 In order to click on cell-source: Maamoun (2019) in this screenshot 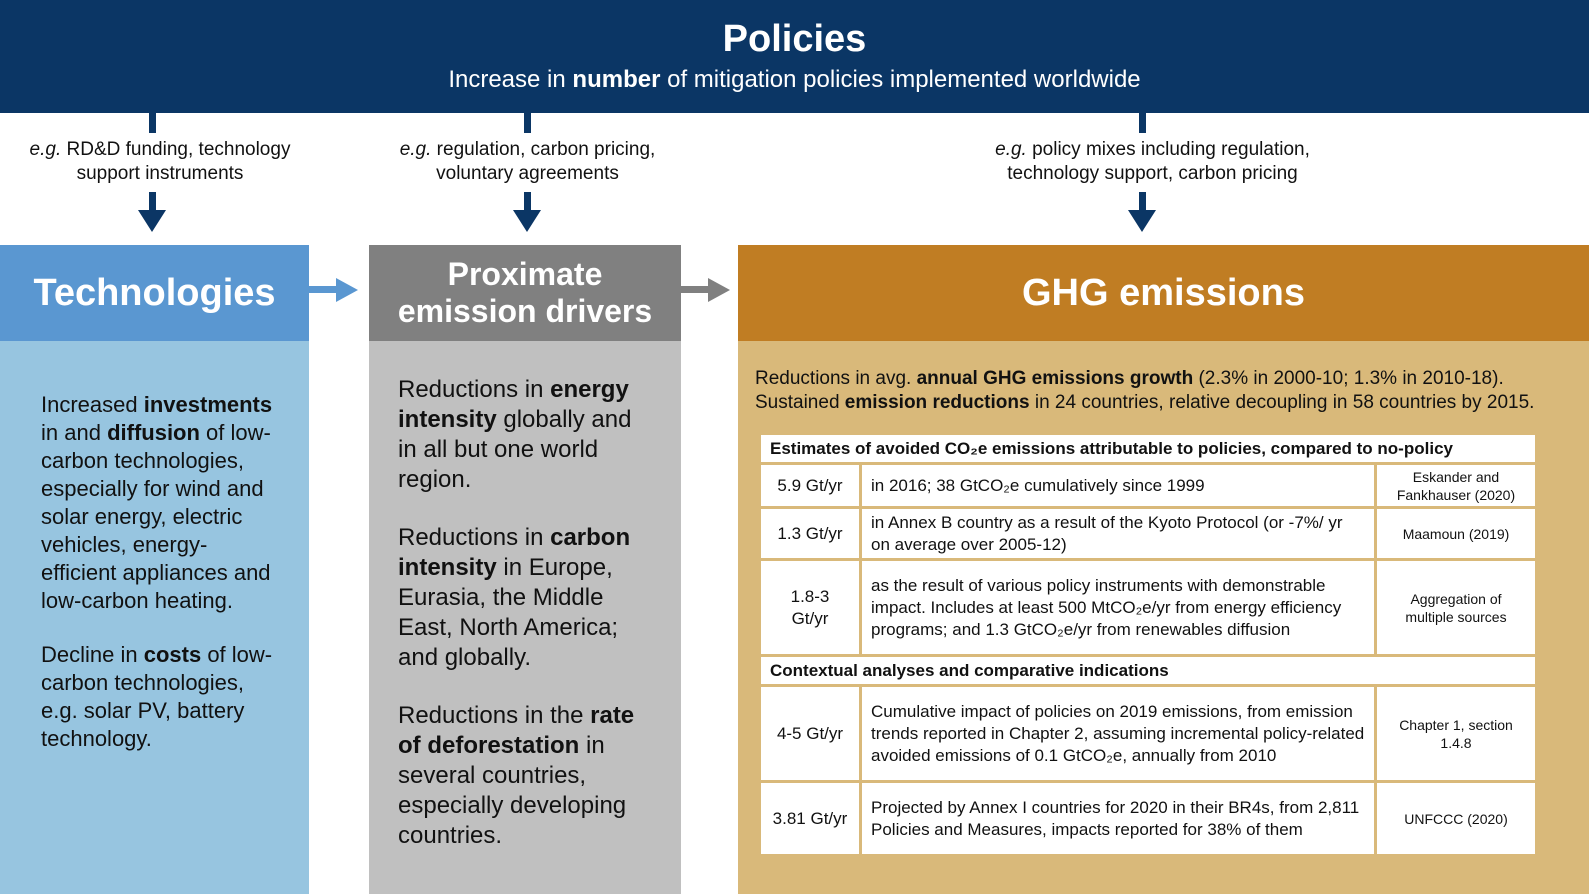, I will do `click(1456, 533)`.